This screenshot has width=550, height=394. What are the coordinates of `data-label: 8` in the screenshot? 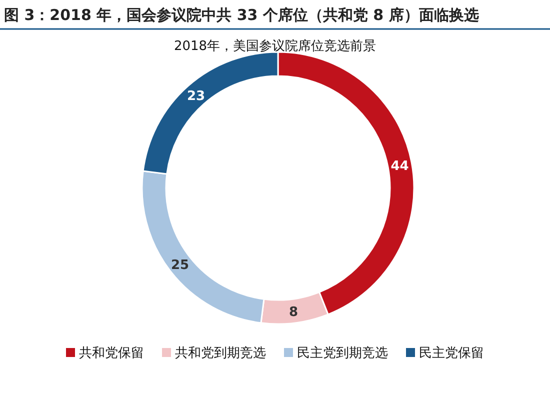 It's located at (293, 312).